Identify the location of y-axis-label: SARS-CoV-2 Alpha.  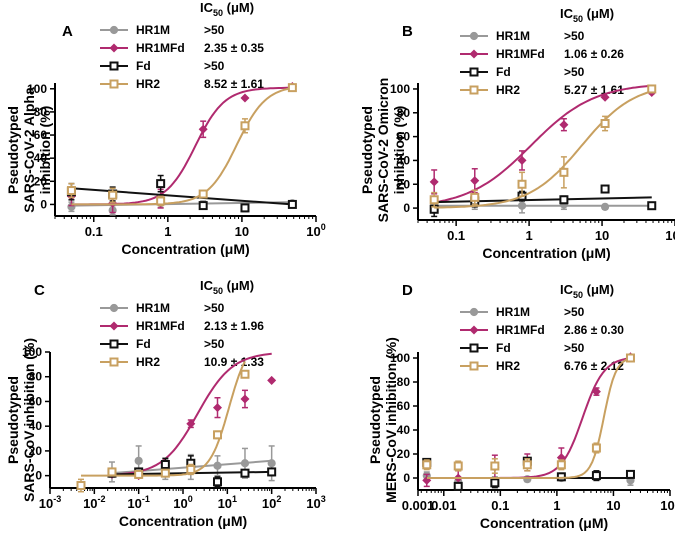
(29, 150).